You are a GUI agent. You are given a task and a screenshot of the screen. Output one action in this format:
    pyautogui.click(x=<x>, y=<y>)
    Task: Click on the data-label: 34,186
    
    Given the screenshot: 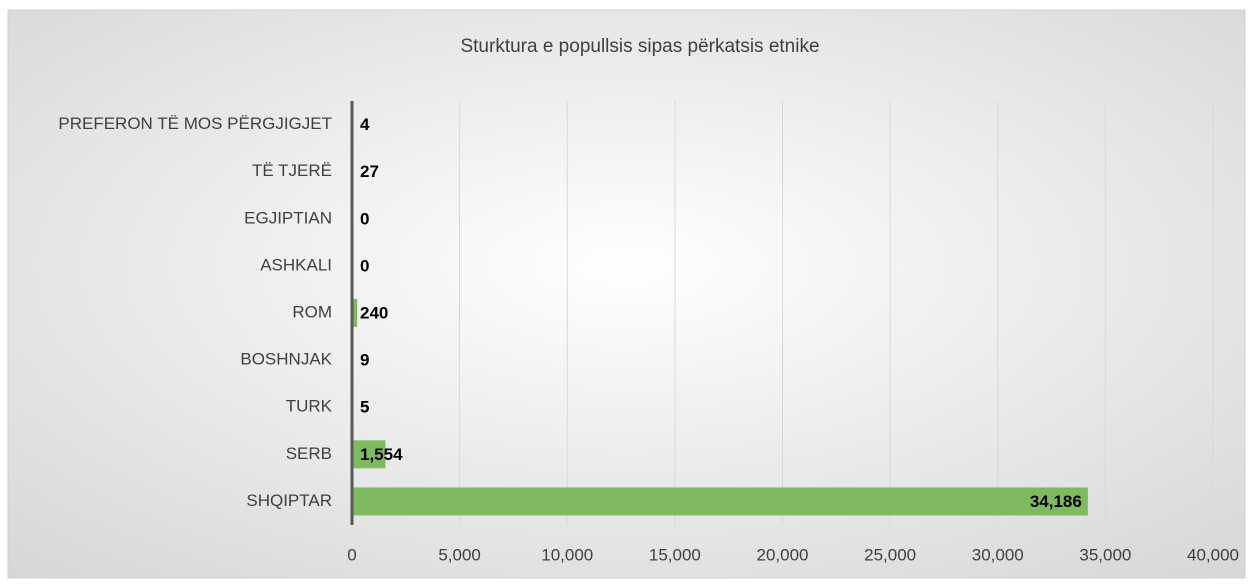 What is the action you would take?
    pyautogui.click(x=1056, y=501)
    